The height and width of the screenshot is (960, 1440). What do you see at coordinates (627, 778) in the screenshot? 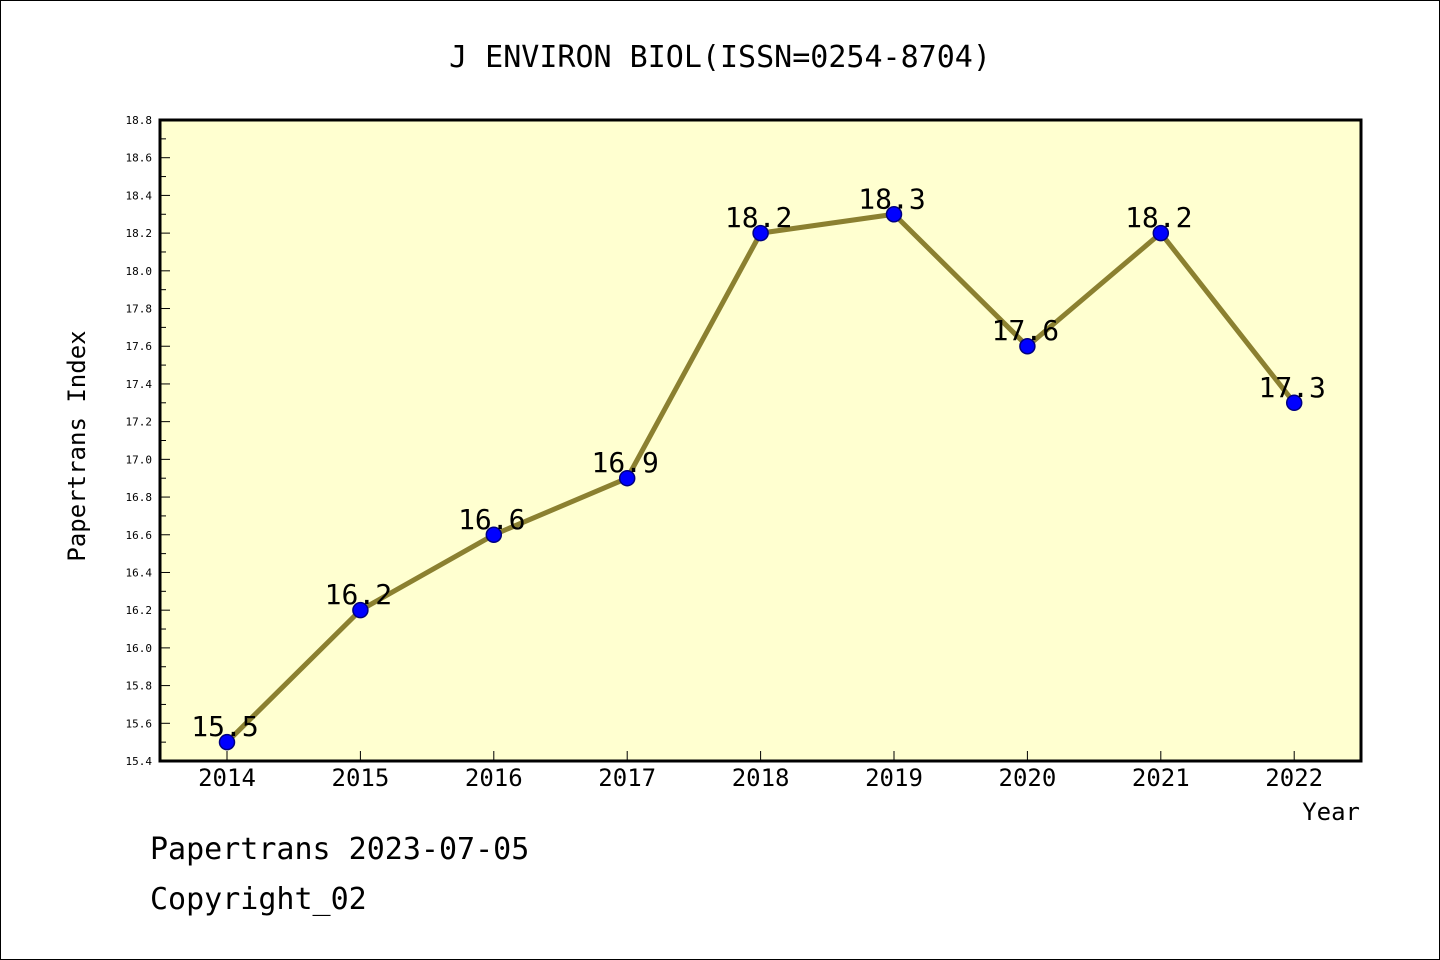
I see `x-tick-label: 2017` at bounding box center [627, 778].